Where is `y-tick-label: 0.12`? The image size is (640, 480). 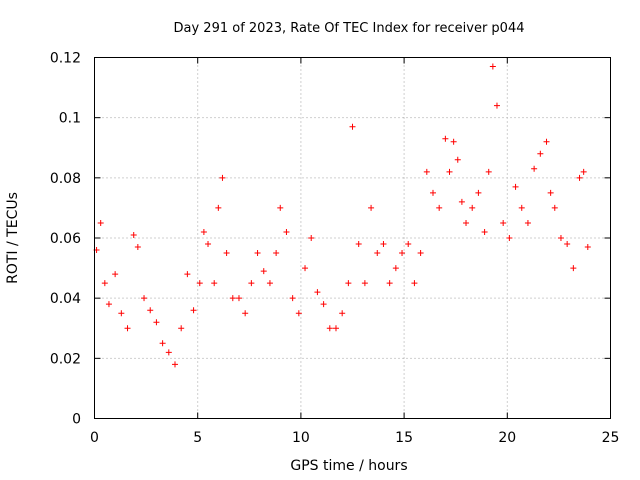
y-tick-label: 0.12 is located at coordinates (65, 59).